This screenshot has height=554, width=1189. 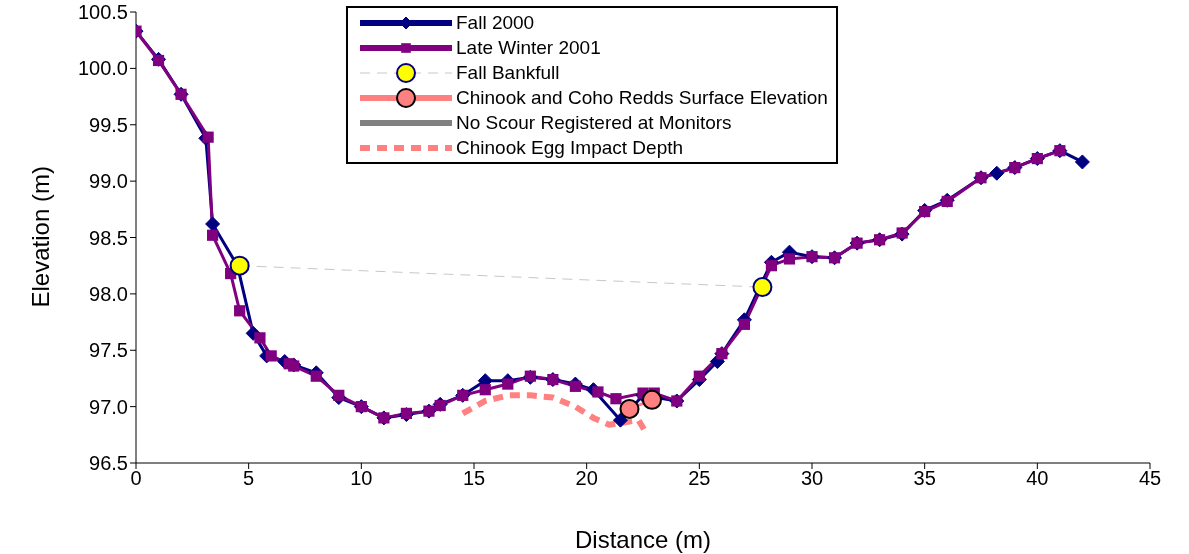 What do you see at coordinates (699, 478) in the screenshot?
I see `x-tick-label: 25` at bounding box center [699, 478].